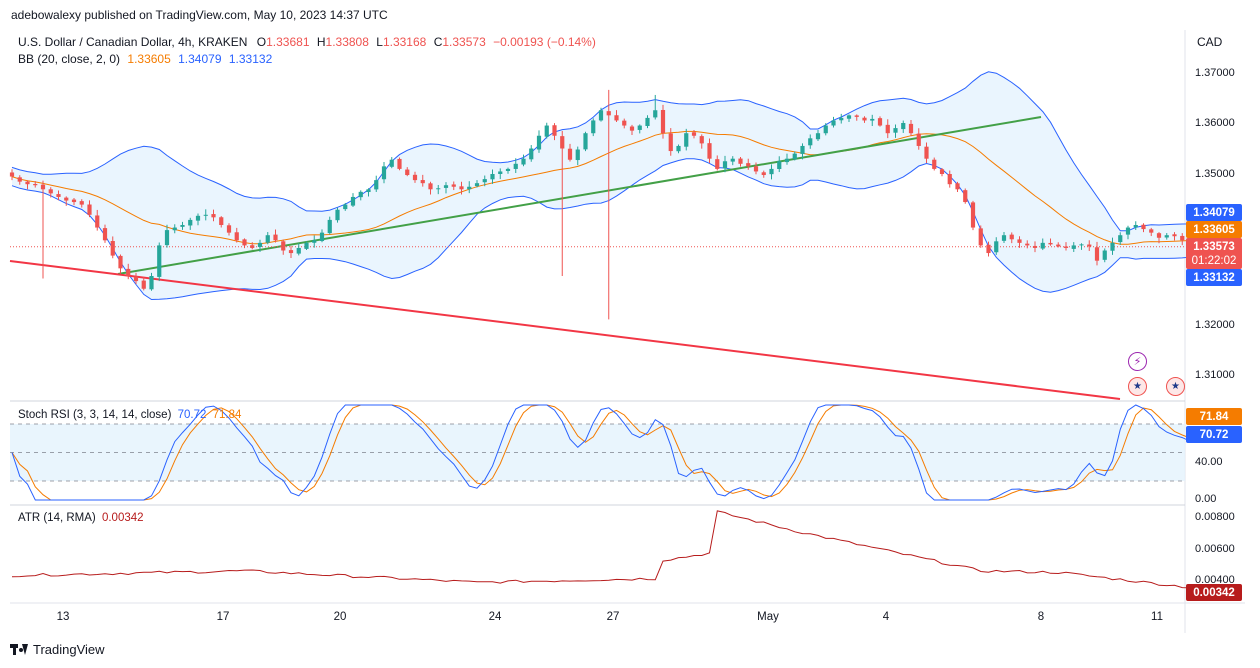 Image resolution: width=1260 pixels, height=668 pixels. What do you see at coordinates (379, 42) in the screenshot?
I see `low-label: L` at bounding box center [379, 42].